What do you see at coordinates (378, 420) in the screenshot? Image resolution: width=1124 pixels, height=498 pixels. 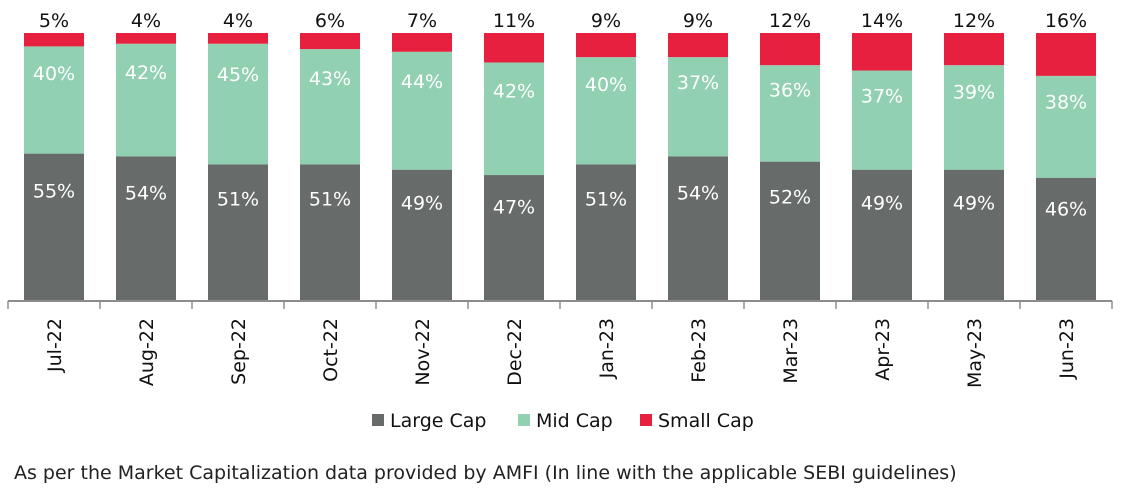 I see `legend-swatch-large-cap` at bounding box center [378, 420].